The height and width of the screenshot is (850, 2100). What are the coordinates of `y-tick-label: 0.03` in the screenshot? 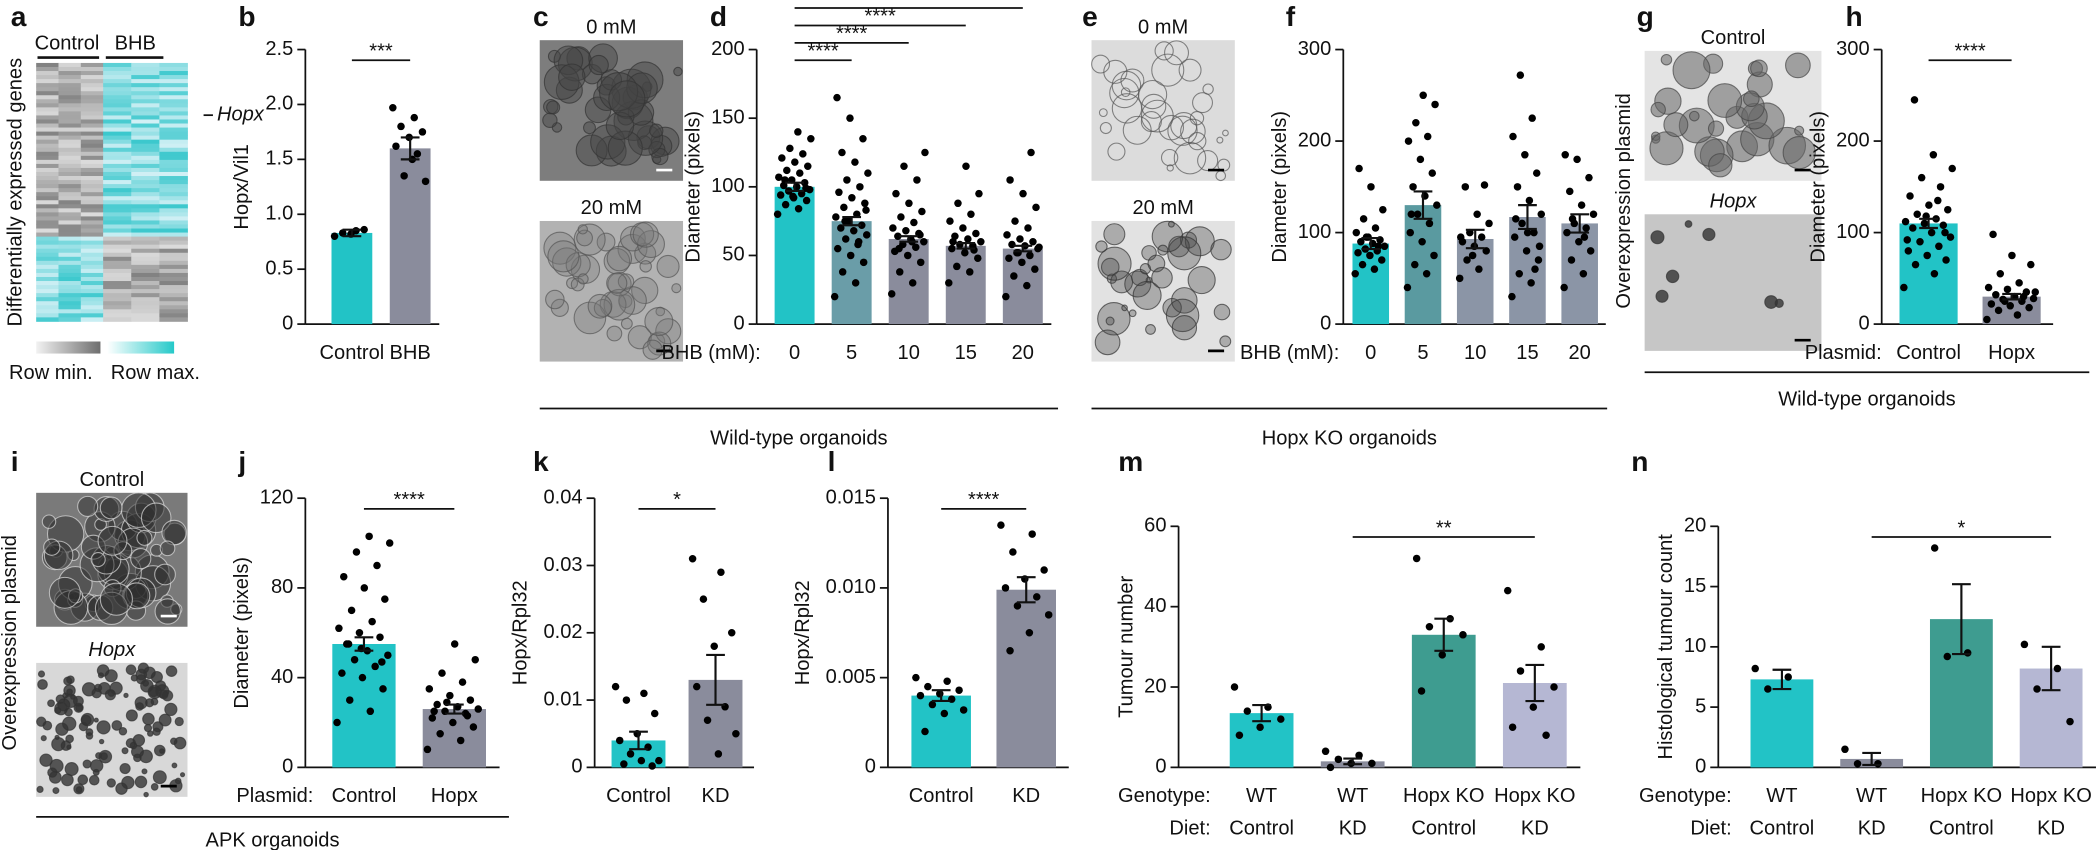 It's located at (563, 565).